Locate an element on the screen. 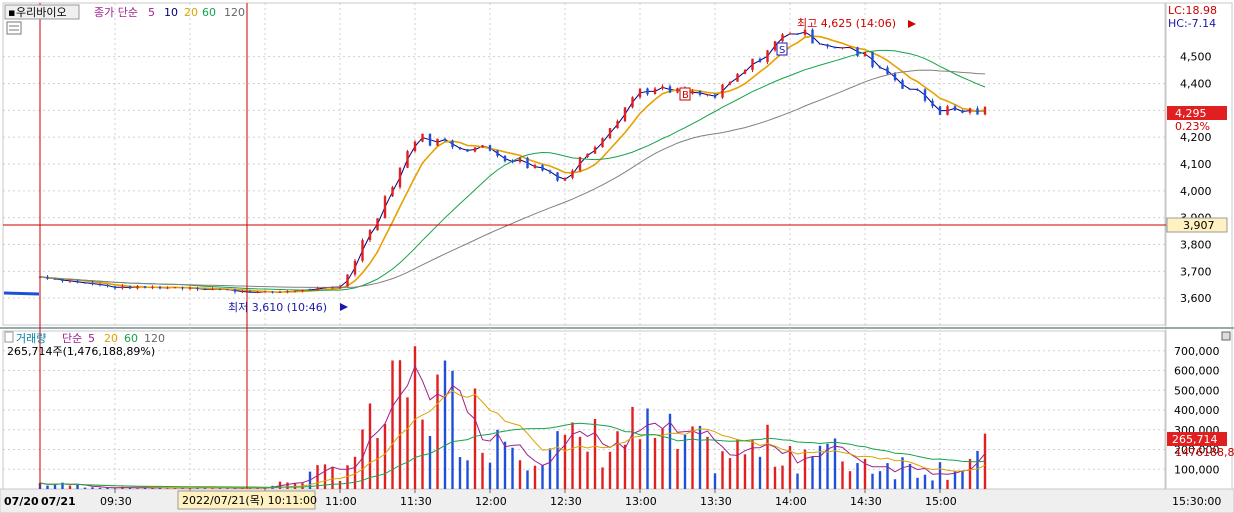  price-tick-label: 3,800 is located at coordinates (1196, 245).